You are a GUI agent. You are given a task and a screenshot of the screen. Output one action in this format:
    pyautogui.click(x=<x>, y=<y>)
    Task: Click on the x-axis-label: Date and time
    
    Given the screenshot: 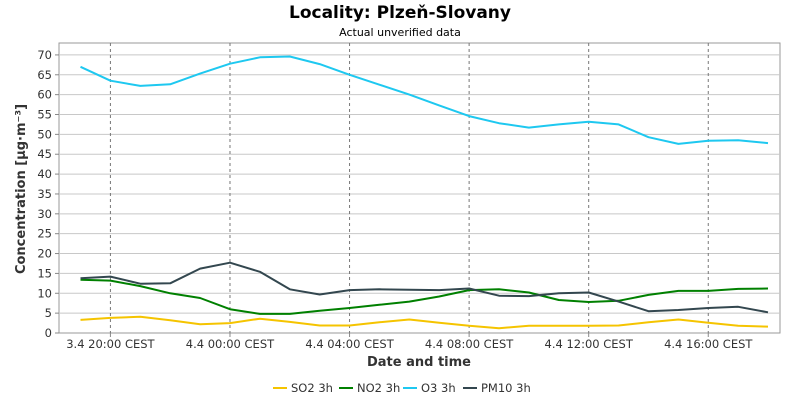 What is the action you would take?
    pyautogui.click(x=419, y=362)
    